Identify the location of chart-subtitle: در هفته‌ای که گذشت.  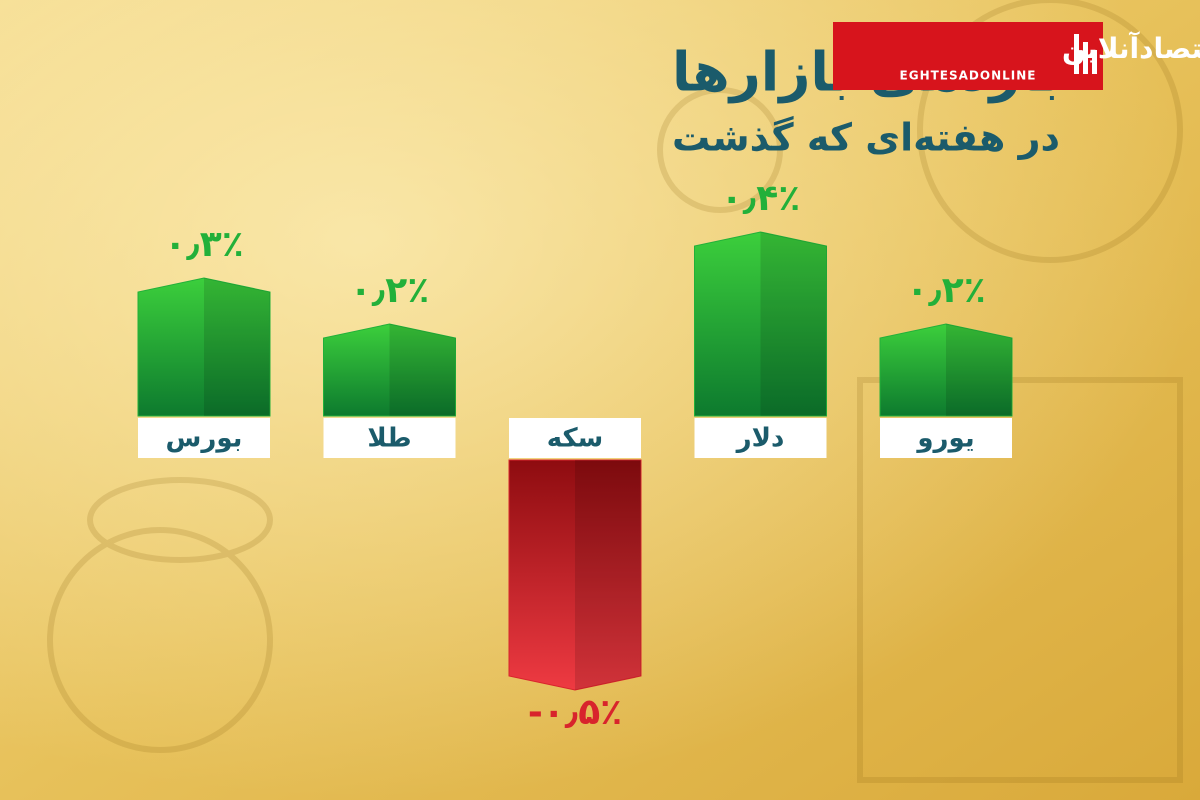
(866, 138).